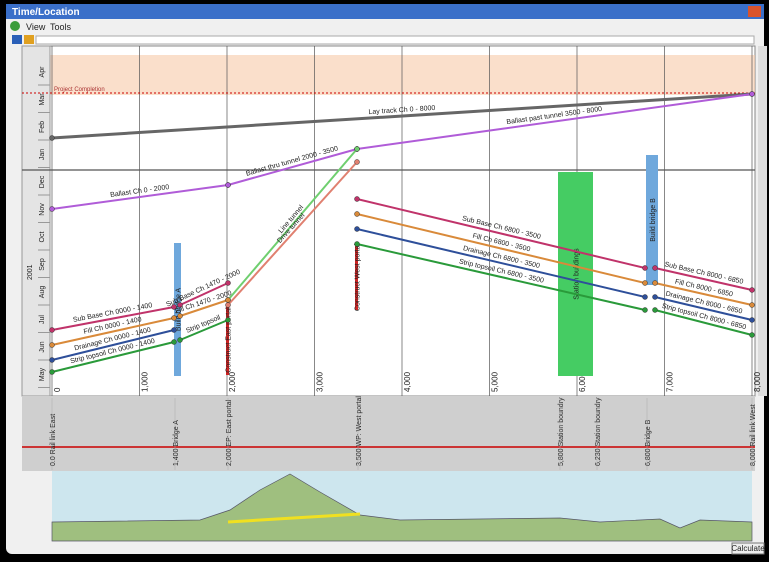  I want to click on calculate-button, so click(748, 548).